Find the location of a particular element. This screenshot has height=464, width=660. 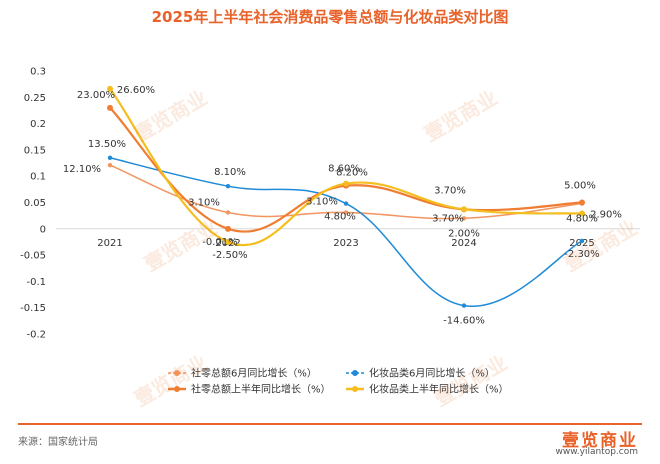

data-label: -2.30% is located at coordinates (581, 254).